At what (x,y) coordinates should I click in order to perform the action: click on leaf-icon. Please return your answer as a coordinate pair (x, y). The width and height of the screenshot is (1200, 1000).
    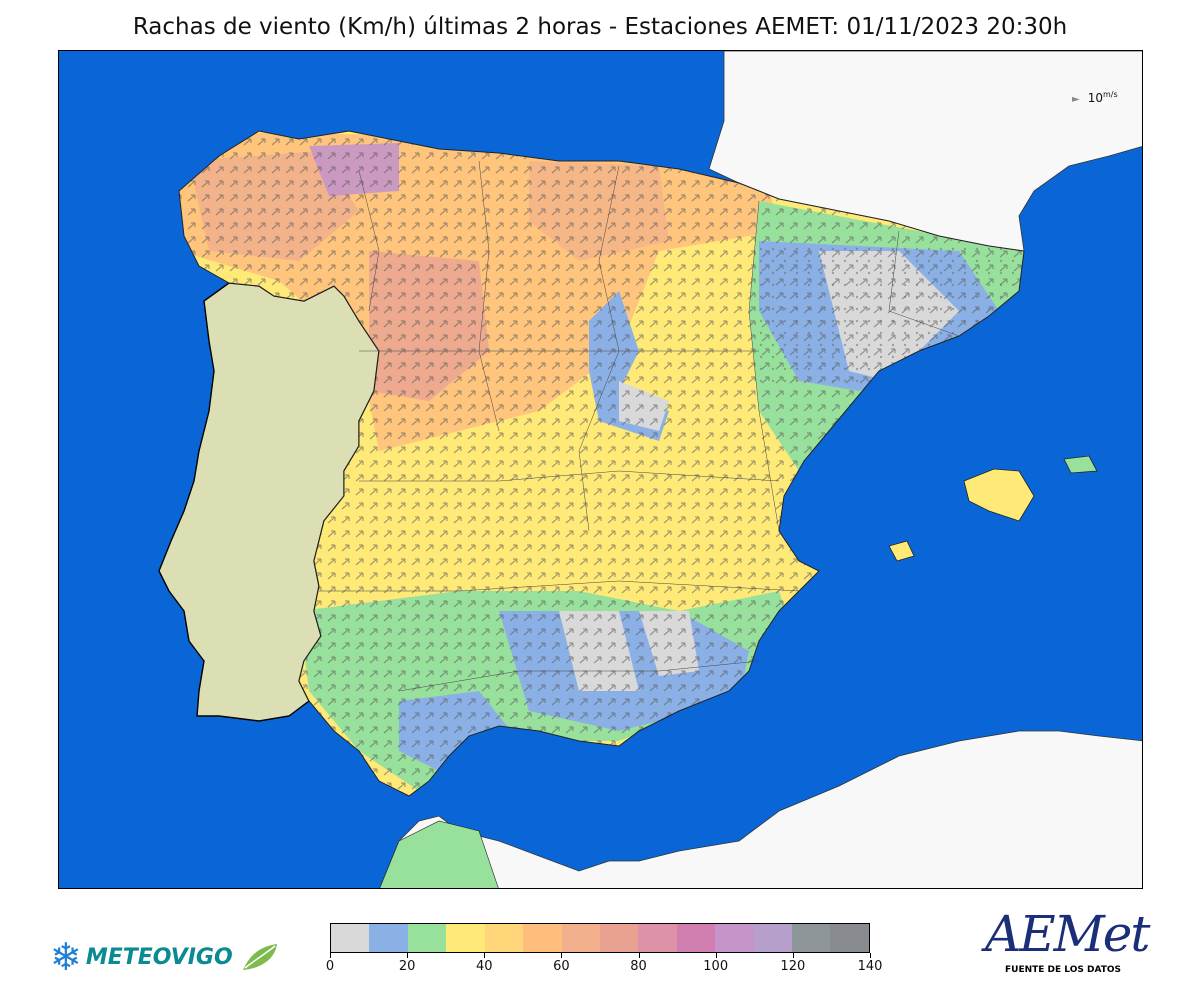
    Looking at the image, I should click on (259, 957).